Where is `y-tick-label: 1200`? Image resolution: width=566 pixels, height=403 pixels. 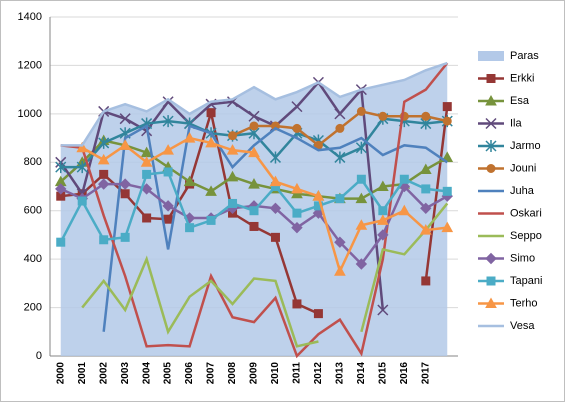
y-tick-label: 1200 is located at coordinates (30, 65).